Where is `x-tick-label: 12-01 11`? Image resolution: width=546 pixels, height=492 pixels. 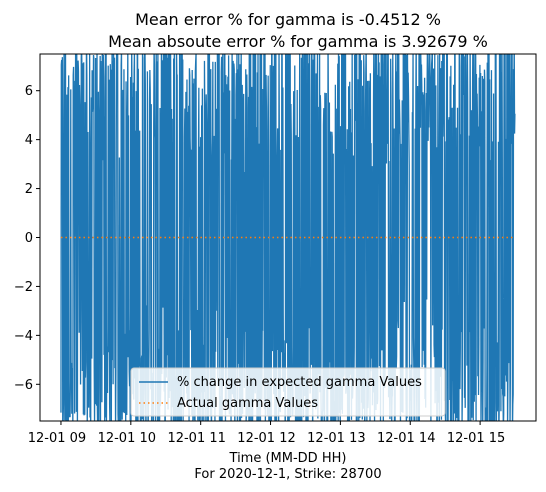
x-tick-label: 12-01 11 is located at coordinates (196, 438).